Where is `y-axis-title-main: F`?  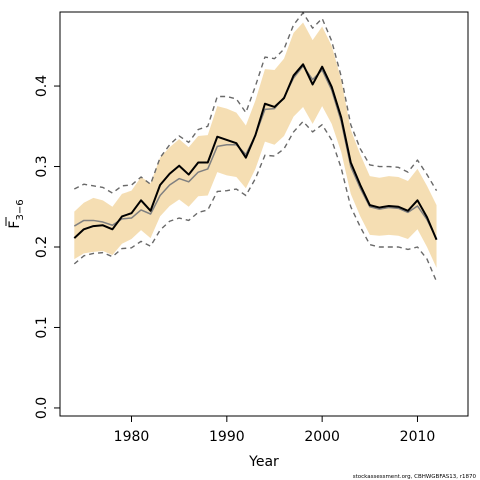
y-axis-title-main: F is located at coordinates (15, 225).